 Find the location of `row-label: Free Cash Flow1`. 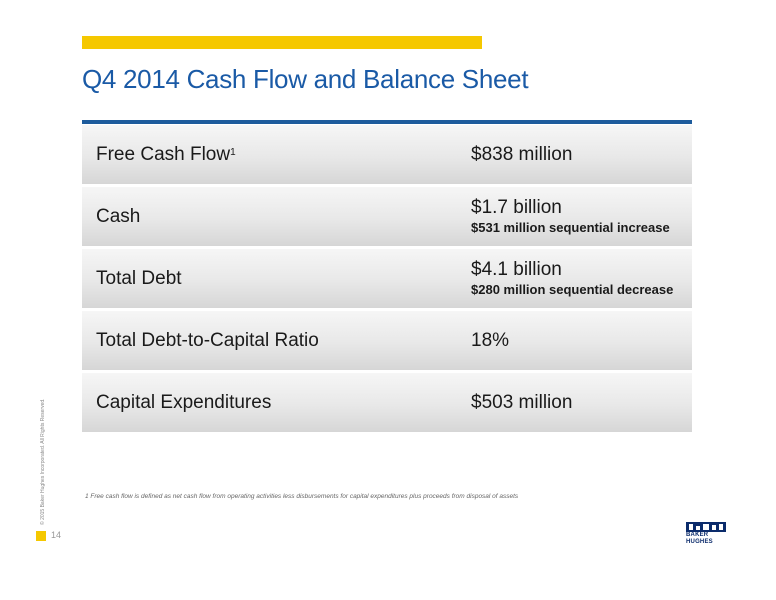

row-label: Free Cash Flow1 is located at coordinates (166, 154).